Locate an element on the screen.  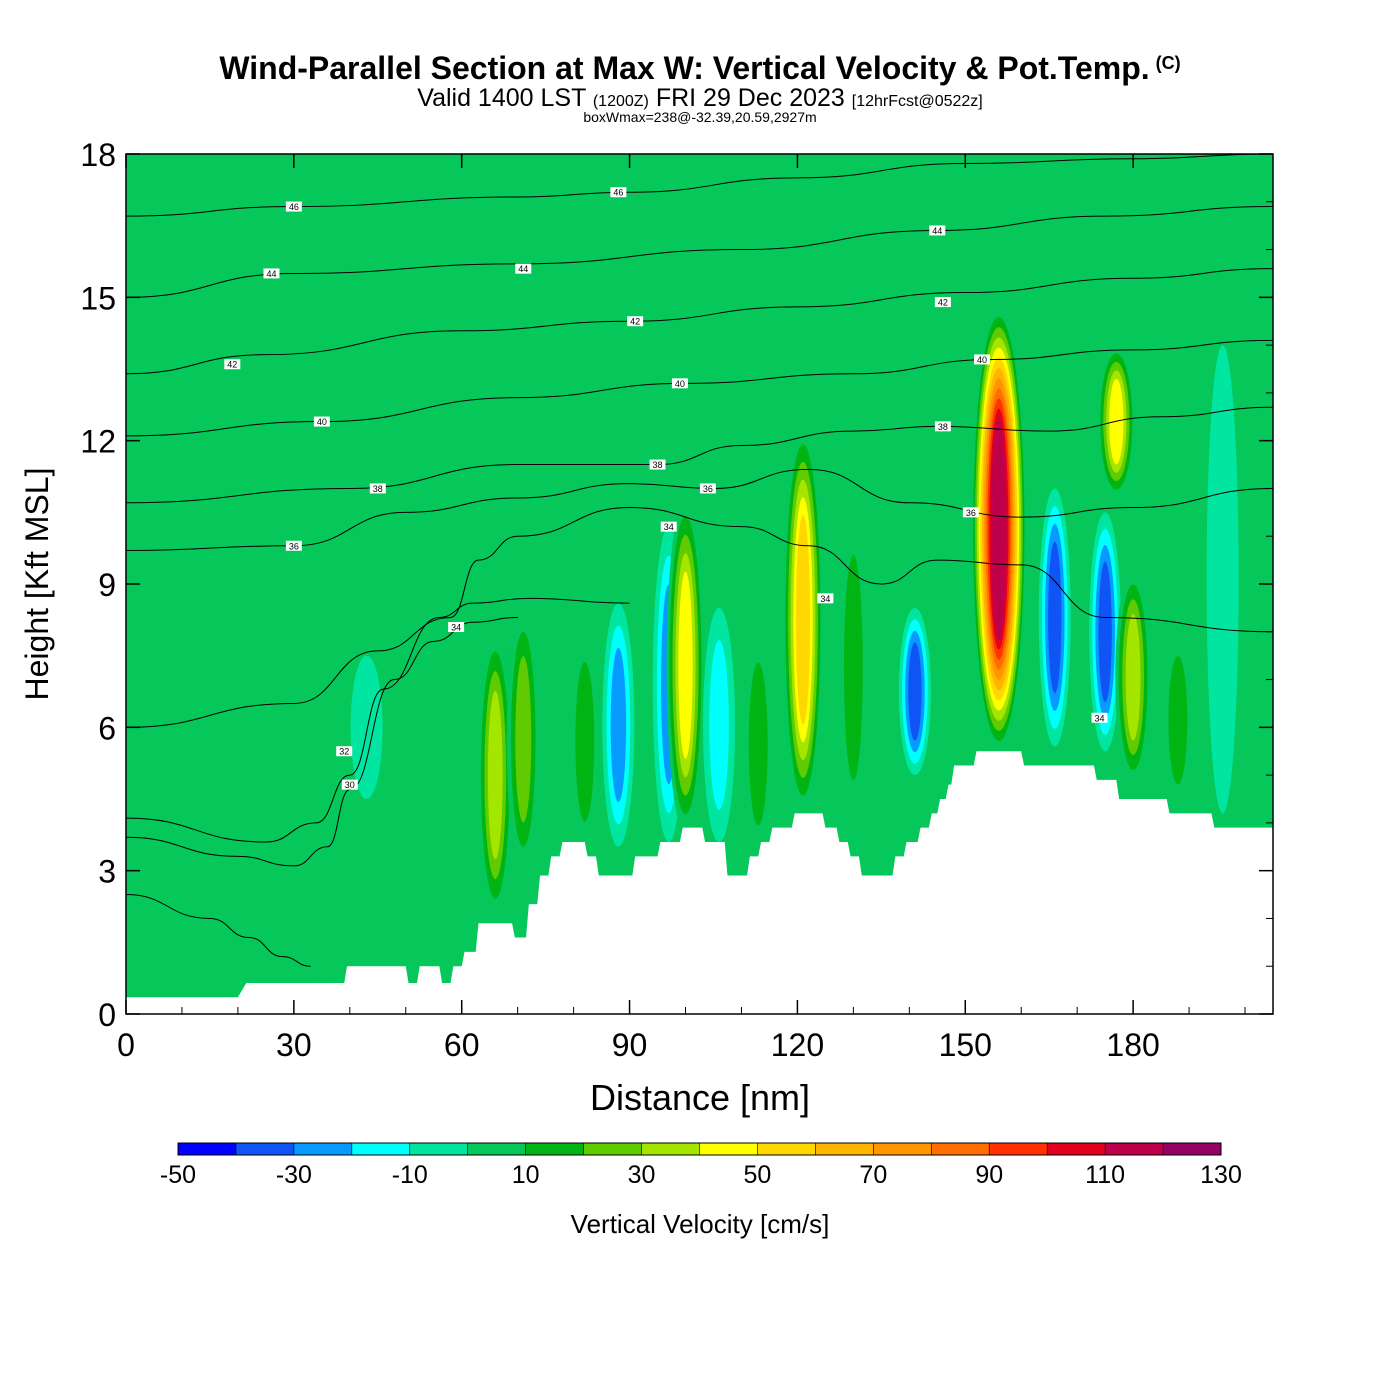
valid-date: FRI 29 Dec 2023 is located at coordinates (750, 98).